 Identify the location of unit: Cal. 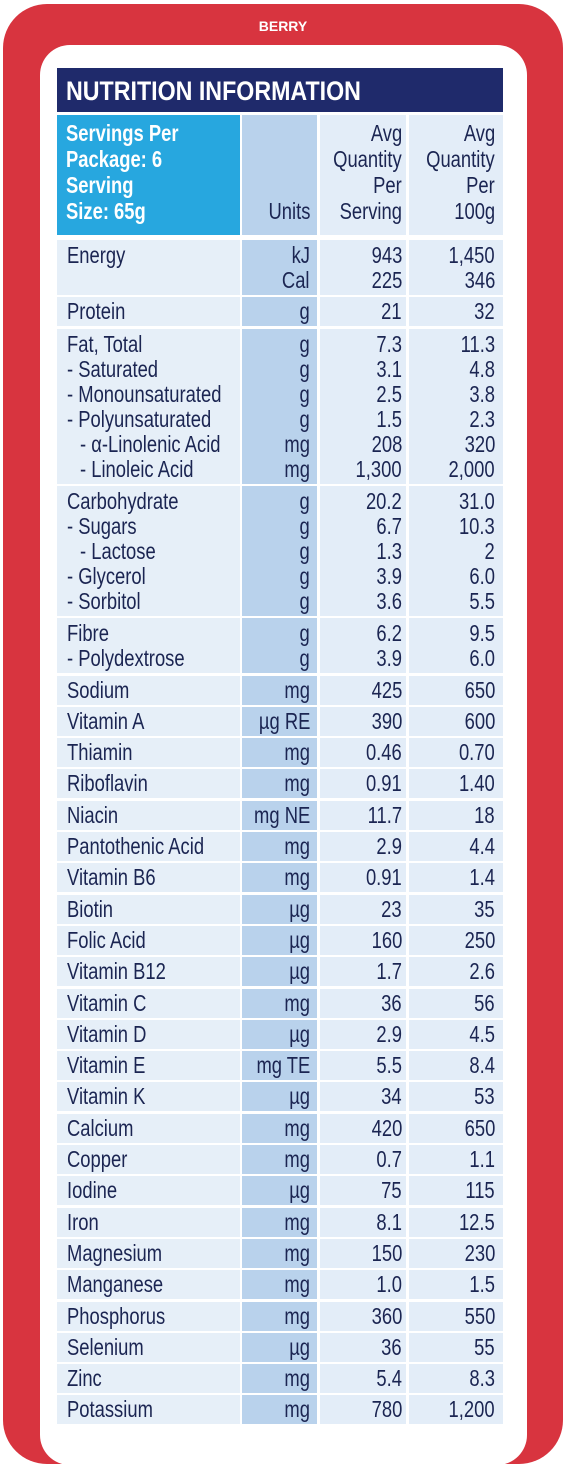
(296, 280).